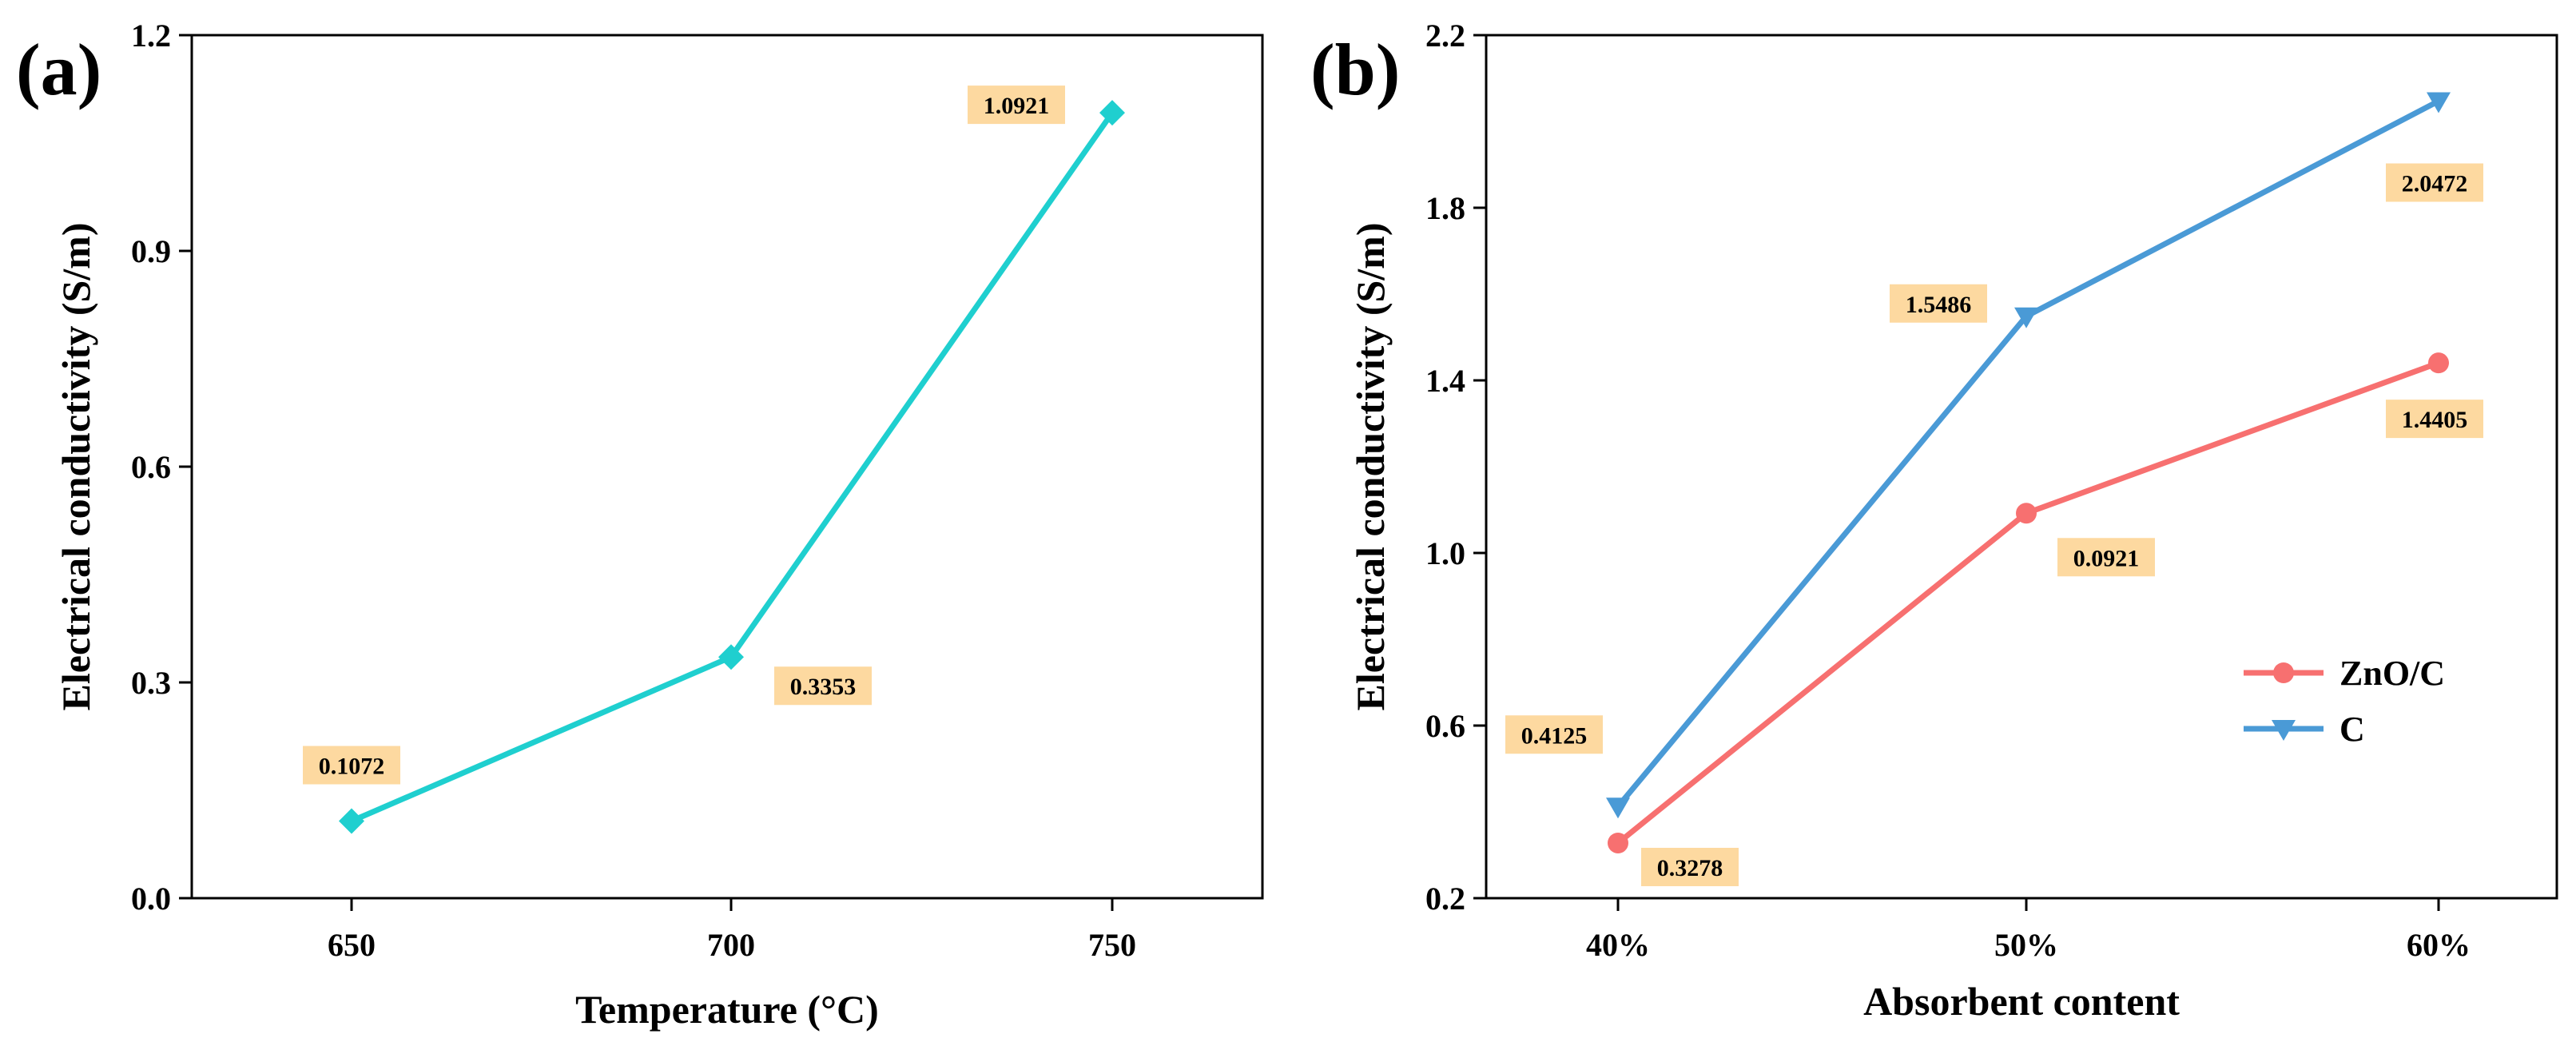 The image size is (2576, 1050). I want to click on y-tick-label: 0.0, so click(151, 899).